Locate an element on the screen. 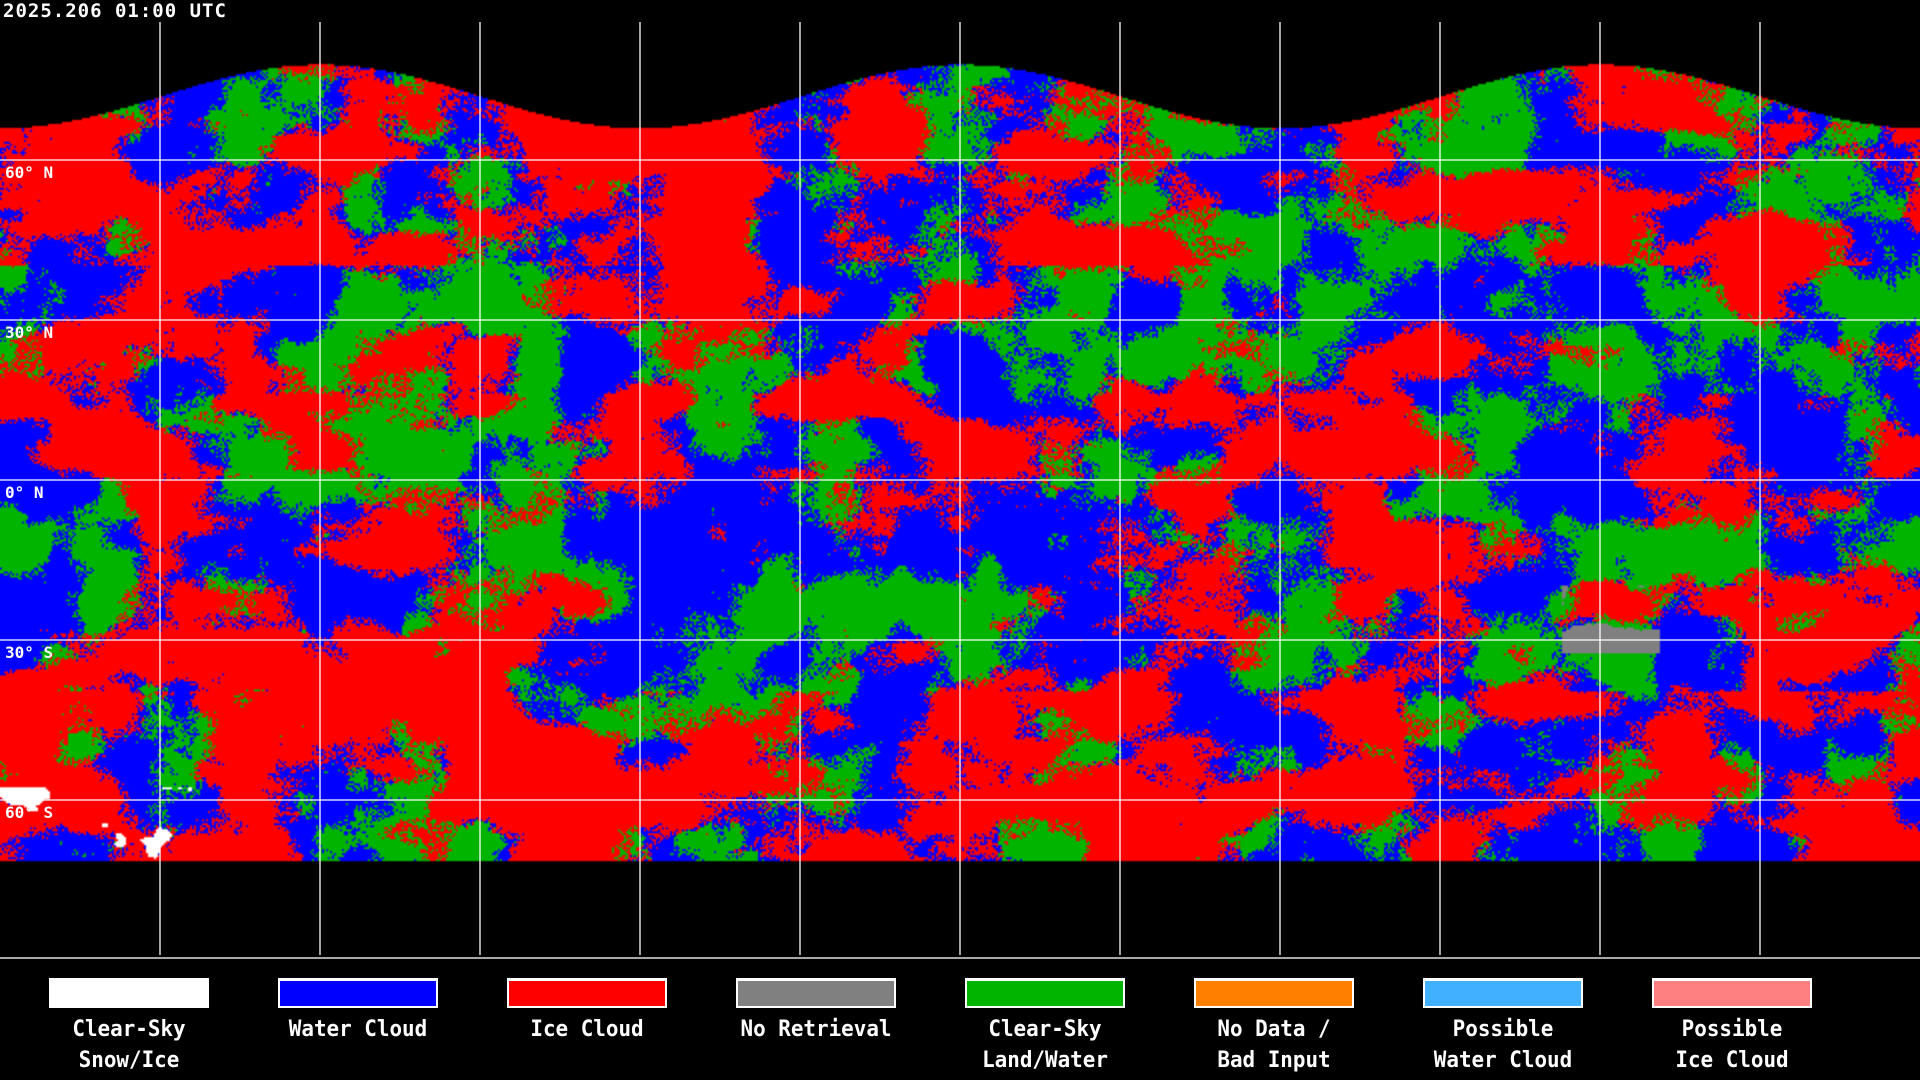  legend-label-line2: Land/Water is located at coordinates (1045, 1060).